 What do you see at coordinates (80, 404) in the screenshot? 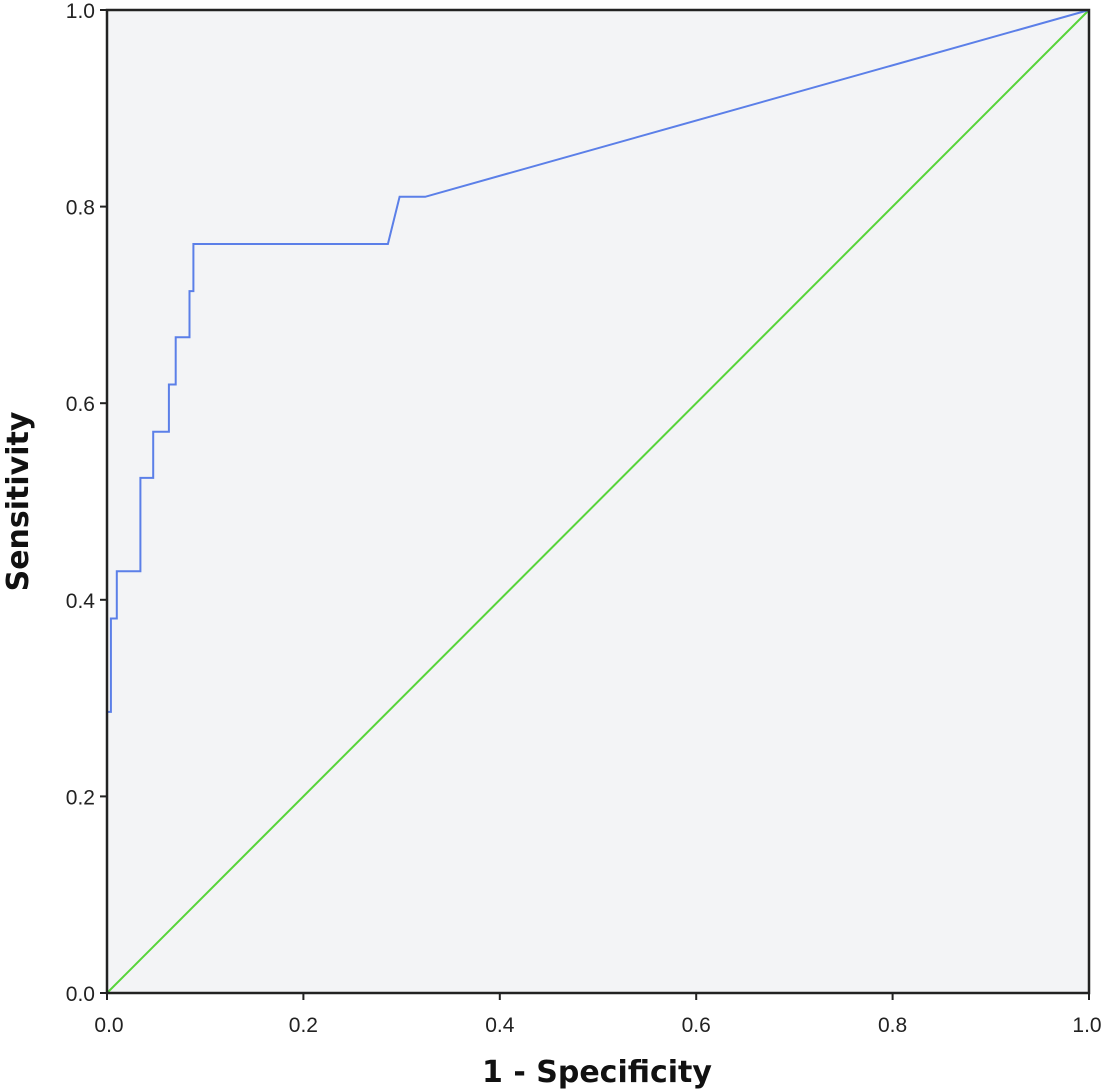
I see `y-tick-label: 0.6` at bounding box center [80, 404].